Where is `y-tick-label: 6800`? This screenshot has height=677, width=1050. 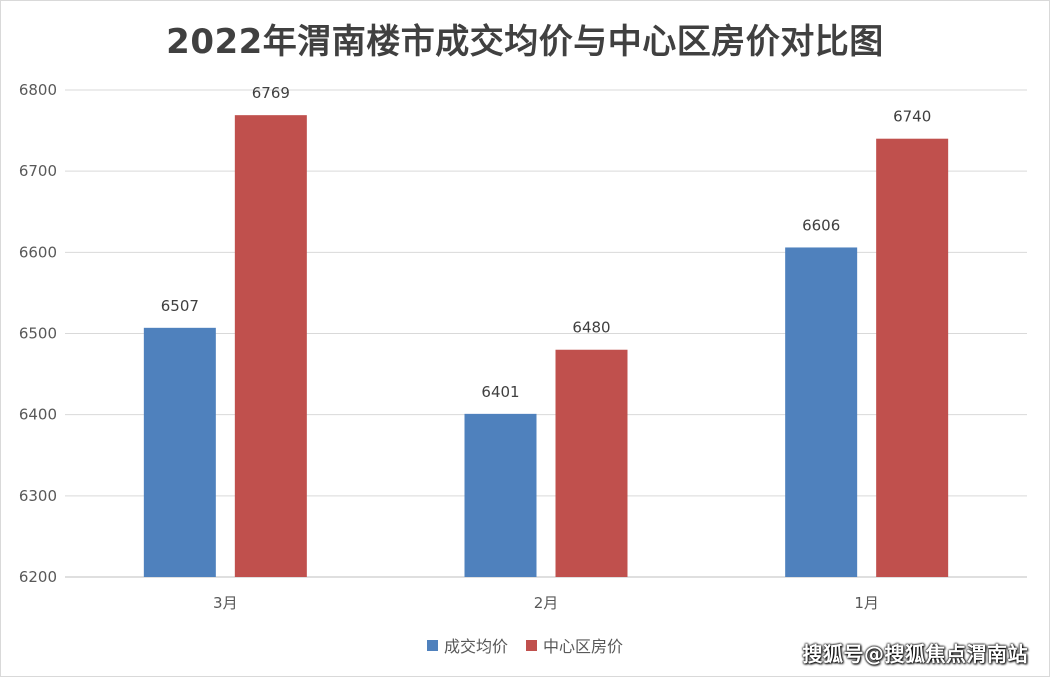 y-tick-label: 6800 is located at coordinates (38, 90).